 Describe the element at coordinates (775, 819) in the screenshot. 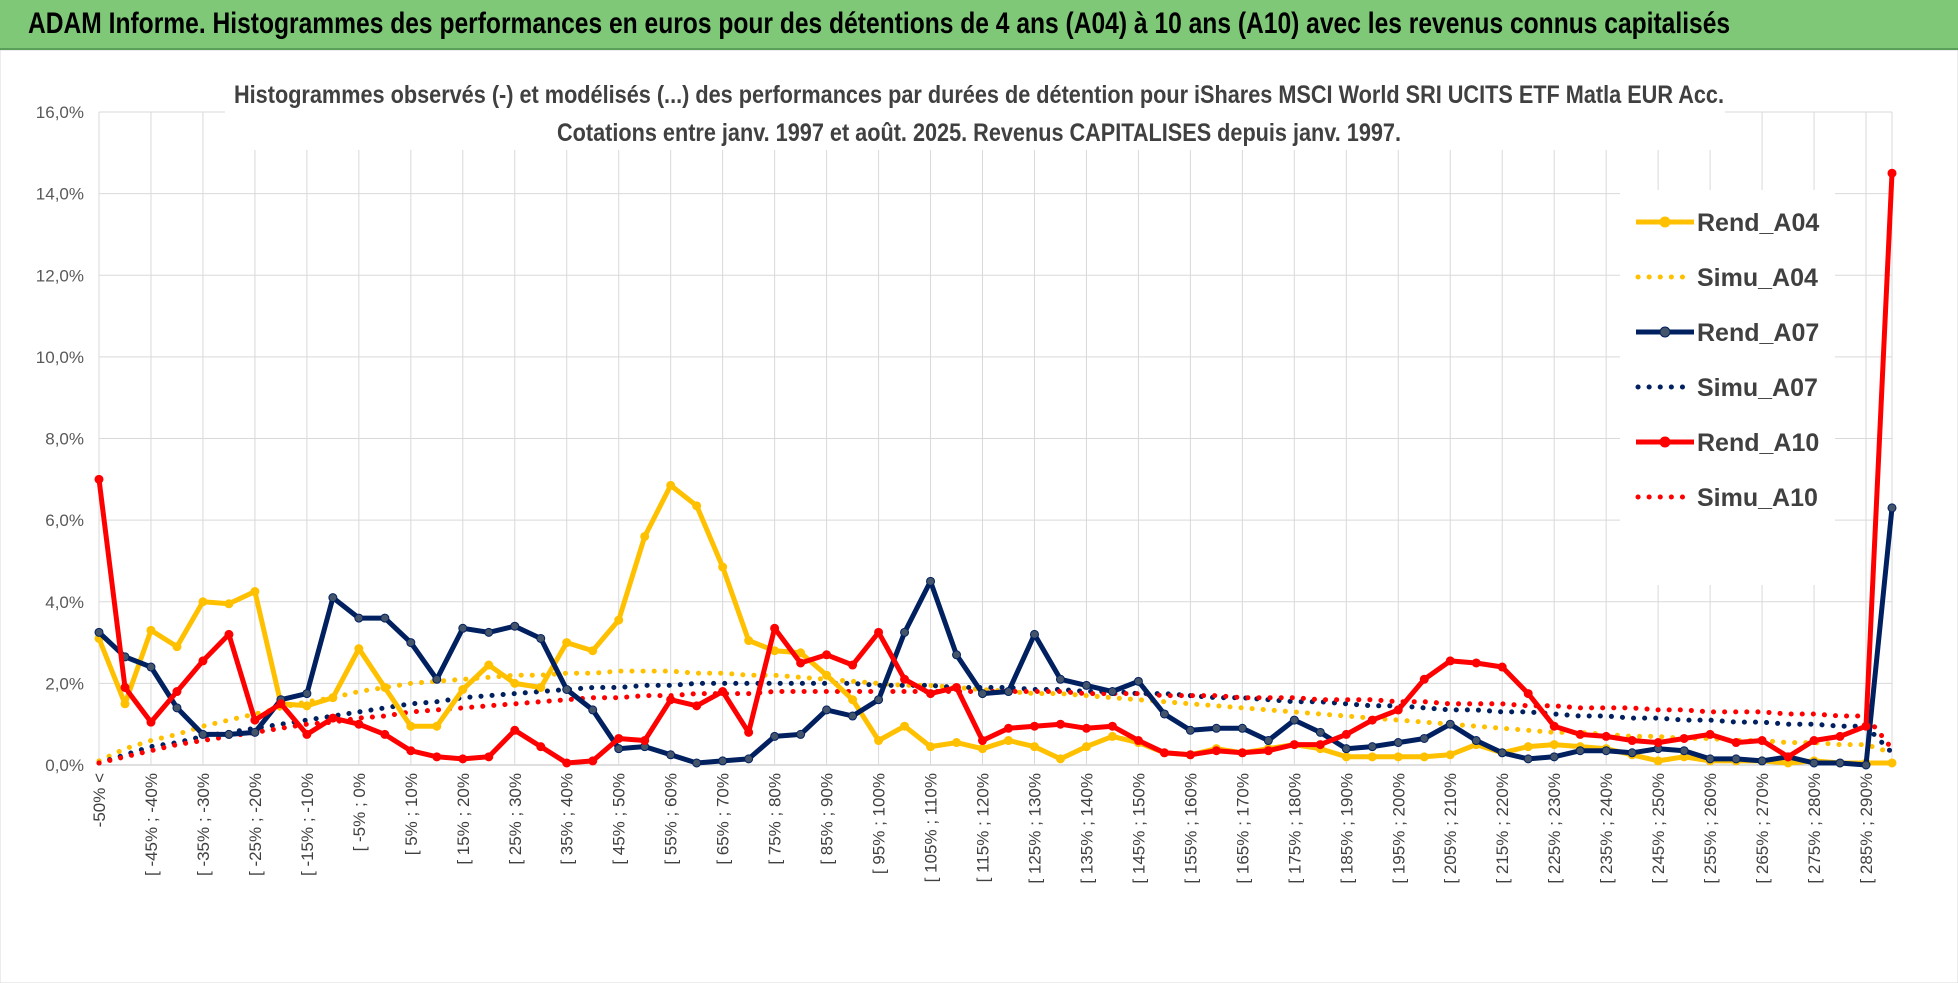

I see `x-tick-label: [ 75% ; 80%` at that location.